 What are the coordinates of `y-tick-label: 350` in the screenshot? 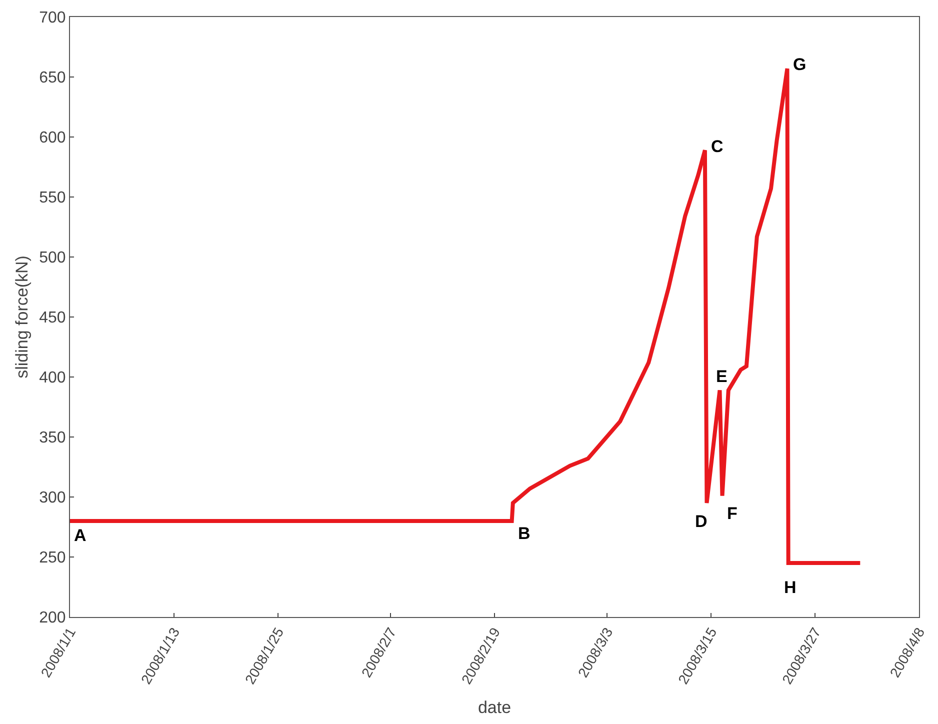 It's located at (52, 438).